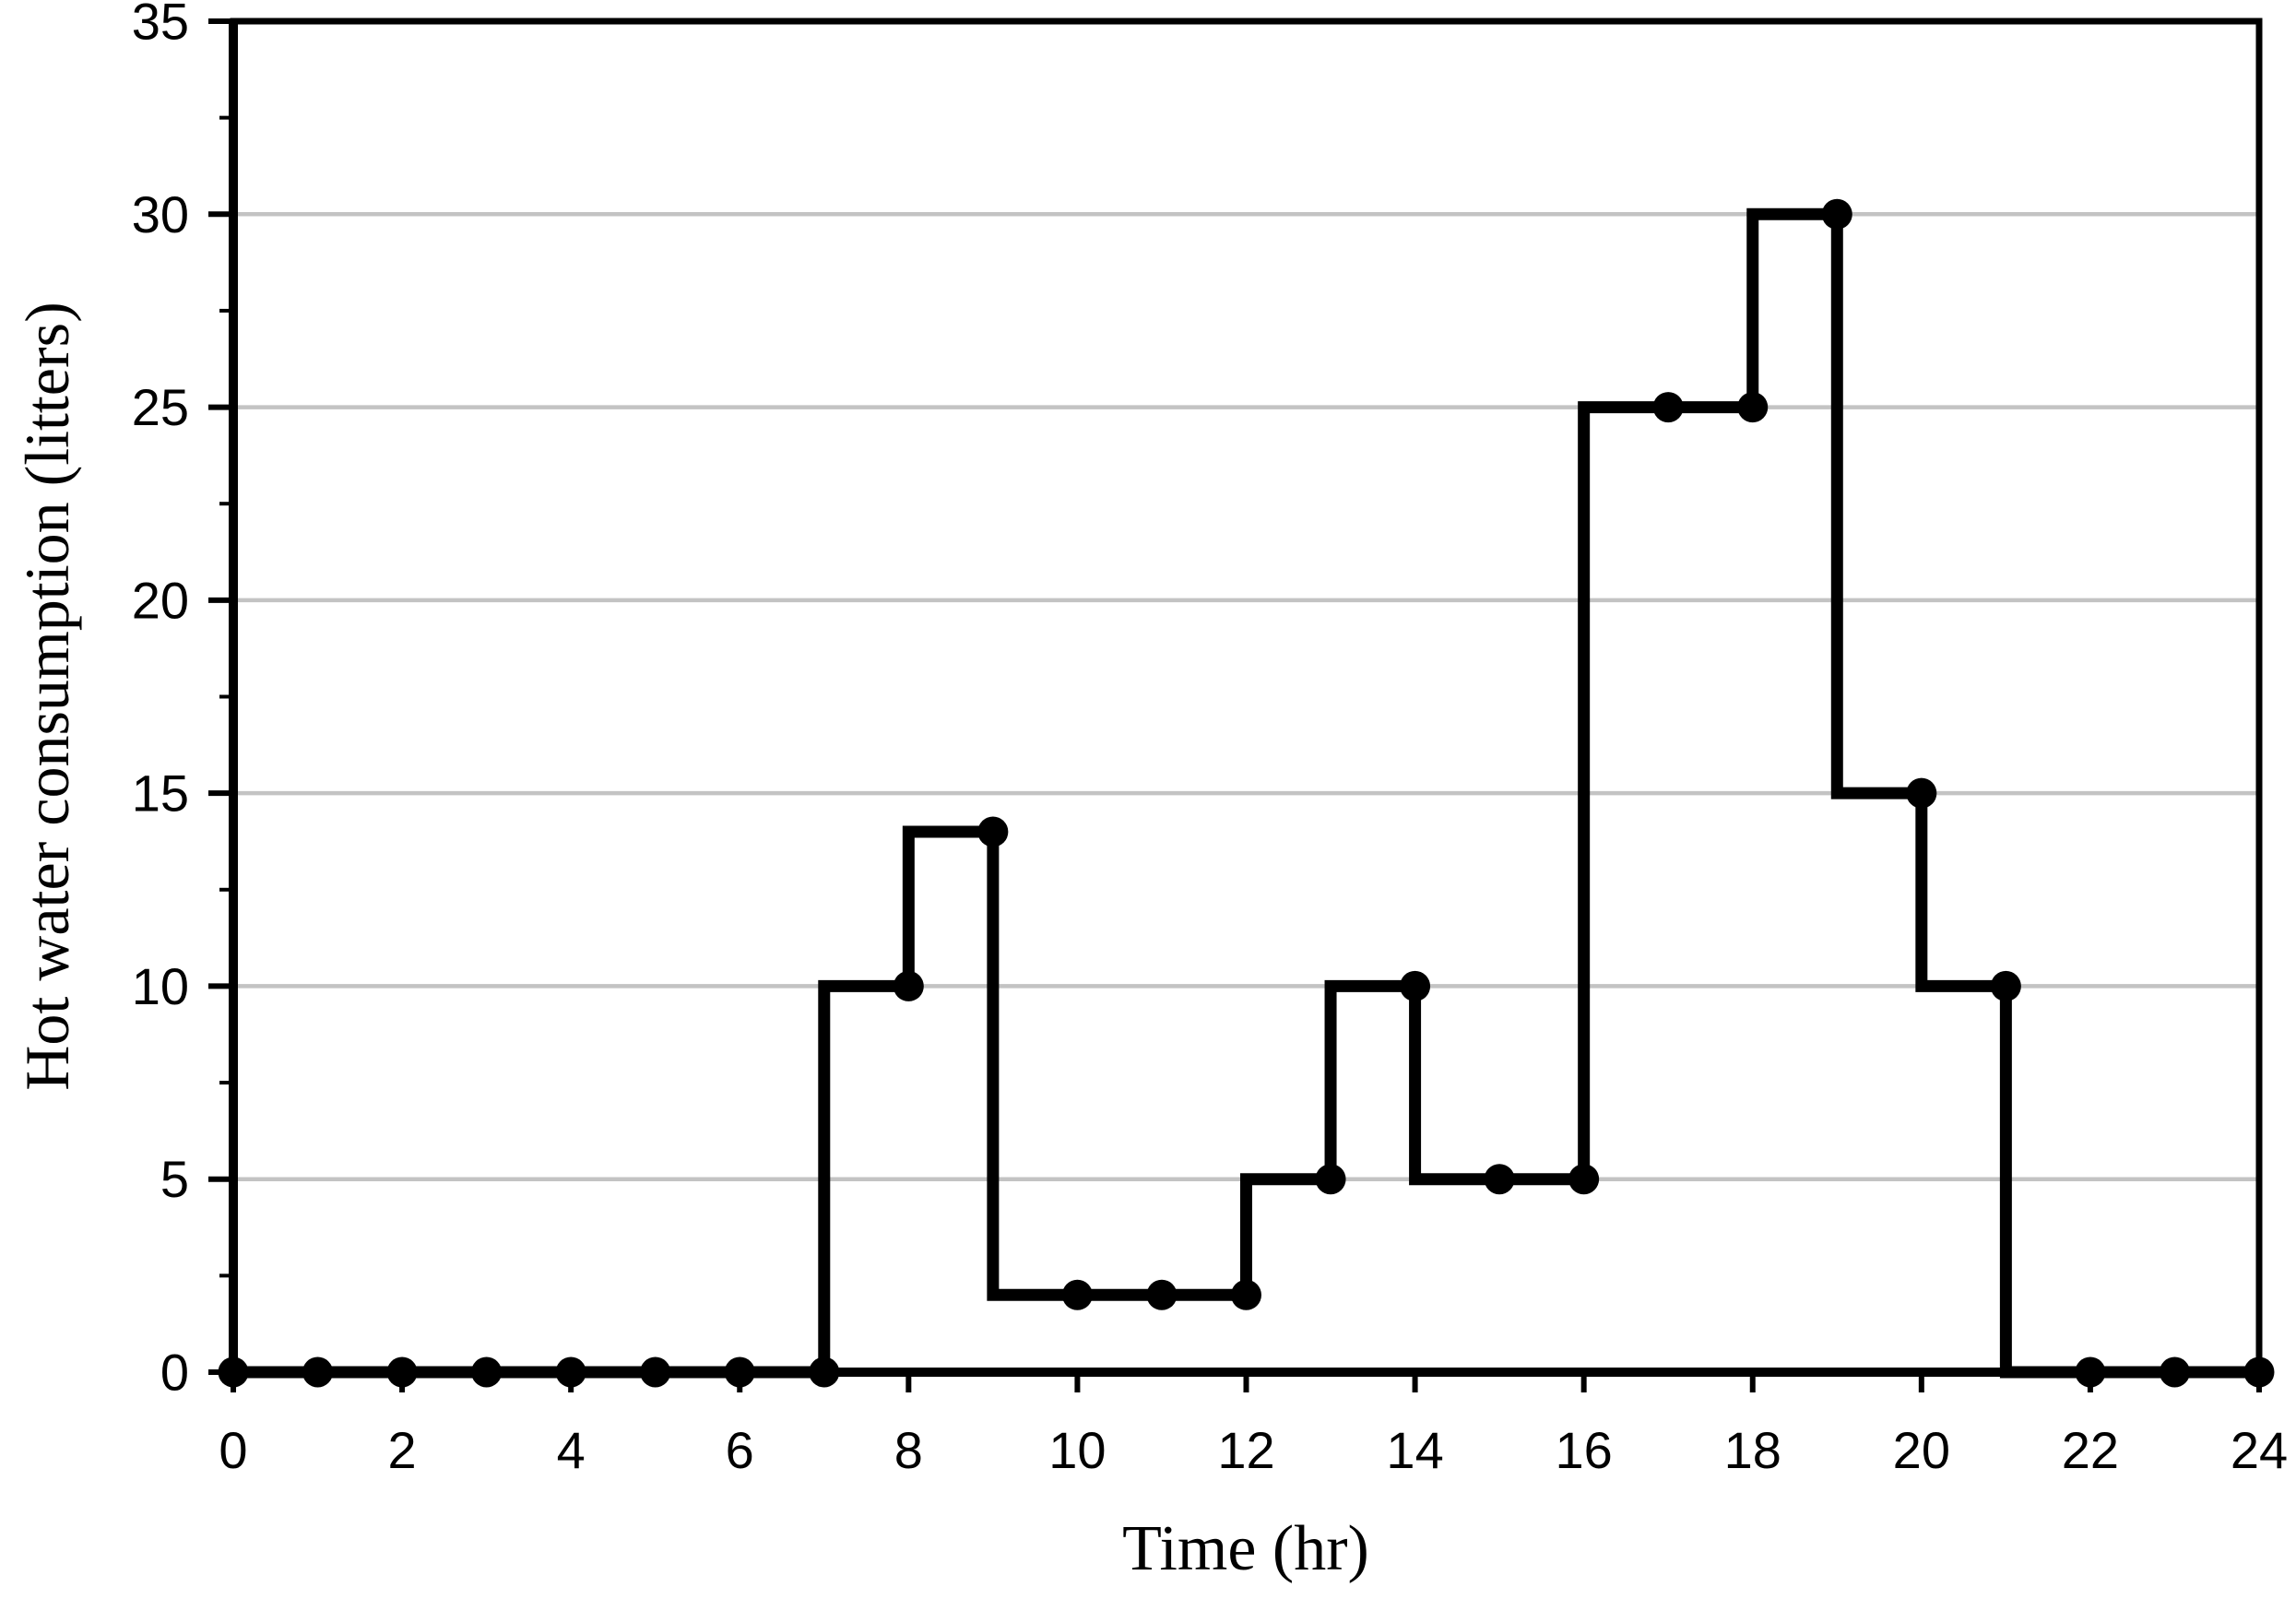  What do you see at coordinates (1921, 1450) in the screenshot?
I see `x-tick-label: 20` at bounding box center [1921, 1450].